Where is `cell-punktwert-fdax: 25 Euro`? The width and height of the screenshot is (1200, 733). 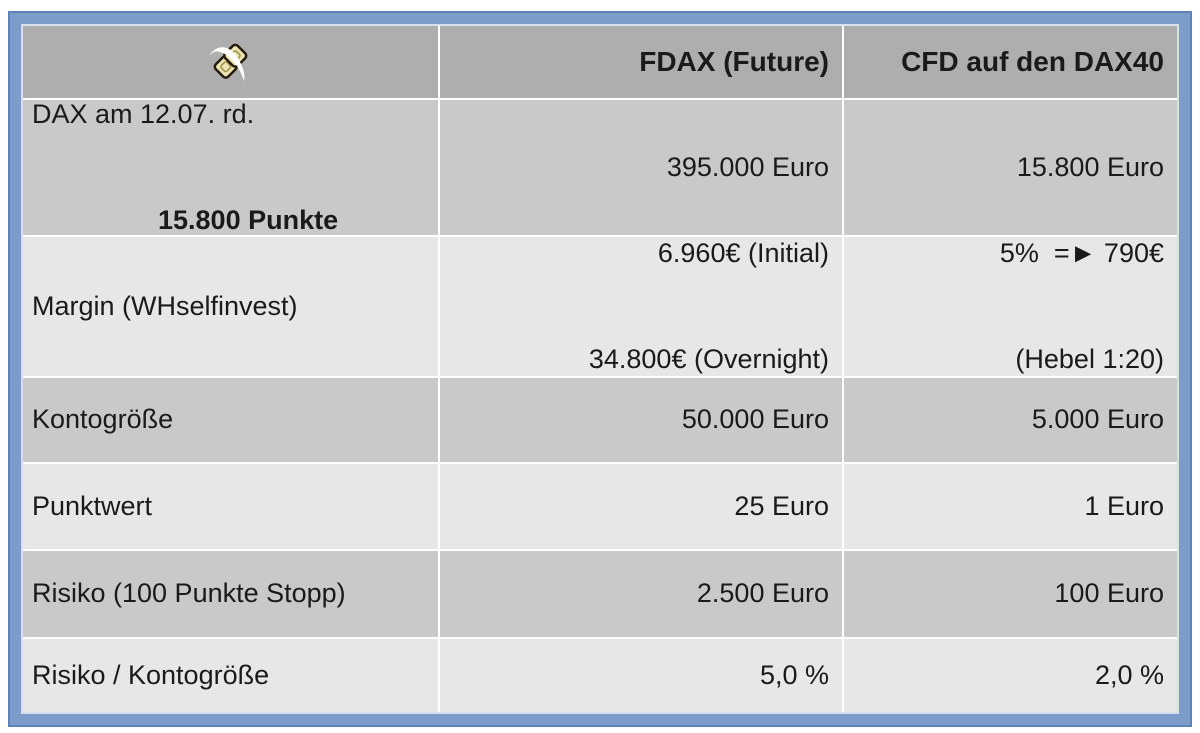
cell-punktwert-fdax: 25 Euro is located at coordinates (641, 506).